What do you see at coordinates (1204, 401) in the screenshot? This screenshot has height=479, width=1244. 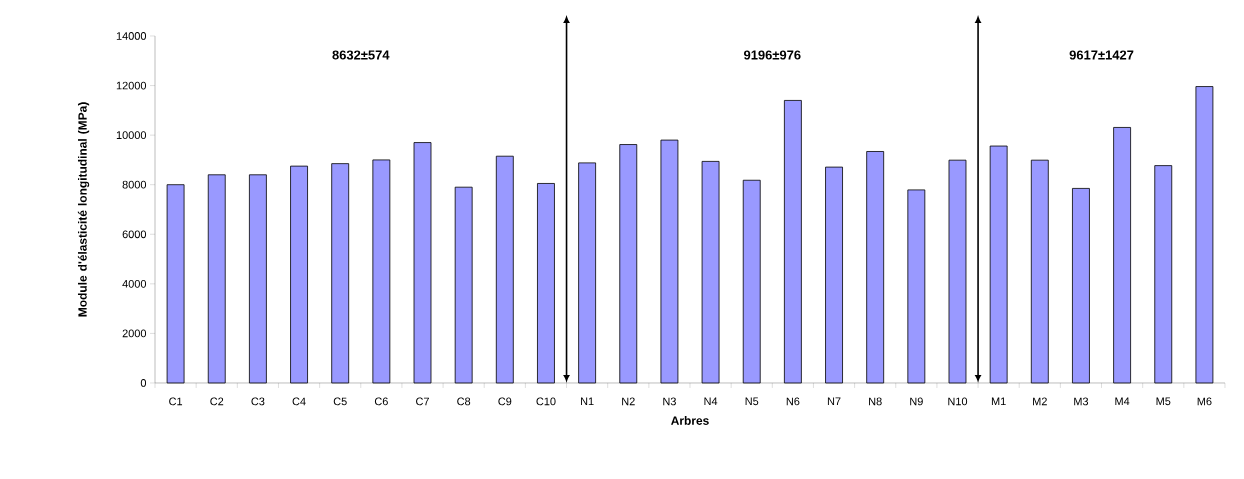 I see `x-tick-label: M6` at bounding box center [1204, 401].